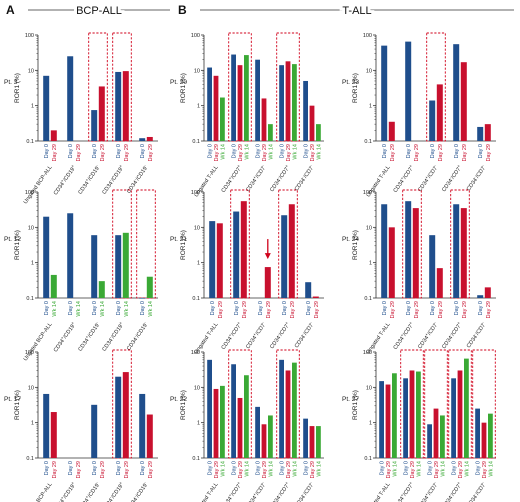  What do you see at coordinates (12, 399) in the screenshot?
I see `patient-label: Pt. 17` at bounding box center [12, 399].